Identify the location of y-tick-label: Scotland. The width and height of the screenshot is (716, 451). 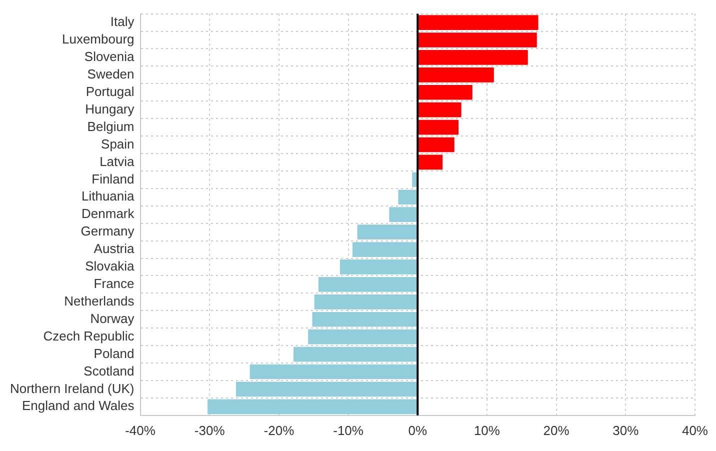
(109, 370).